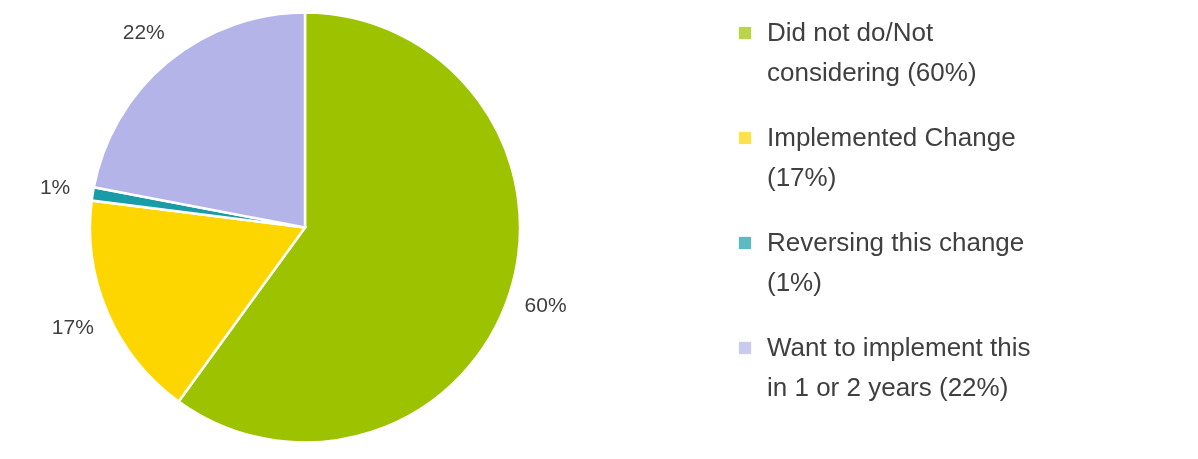 The image size is (1198, 459). What do you see at coordinates (55, 186) in the screenshot?
I see `data-label: 1%` at bounding box center [55, 186].